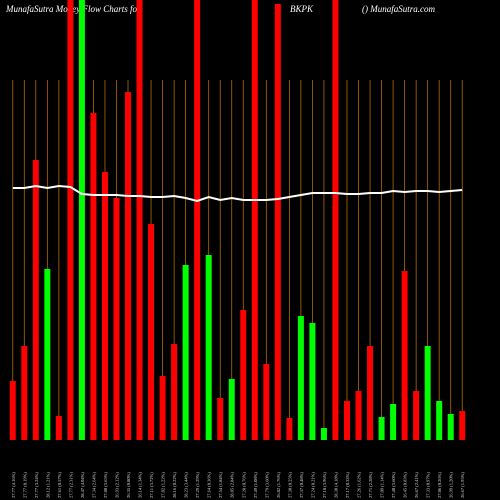 This screenshot has height=500, width=500. What do you see at coordinates (36, 485) in the screenshot?
I see `x-tick-label: 27.77 (3.24%)` at bounding box center [36, 485].